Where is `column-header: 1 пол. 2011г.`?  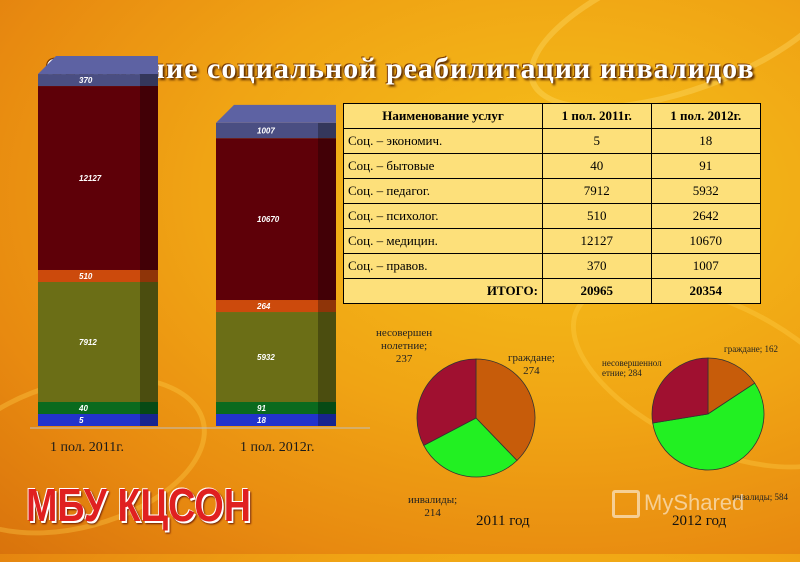 column-header: 1 пол. 2011г. is located at coordinates (597, 116).